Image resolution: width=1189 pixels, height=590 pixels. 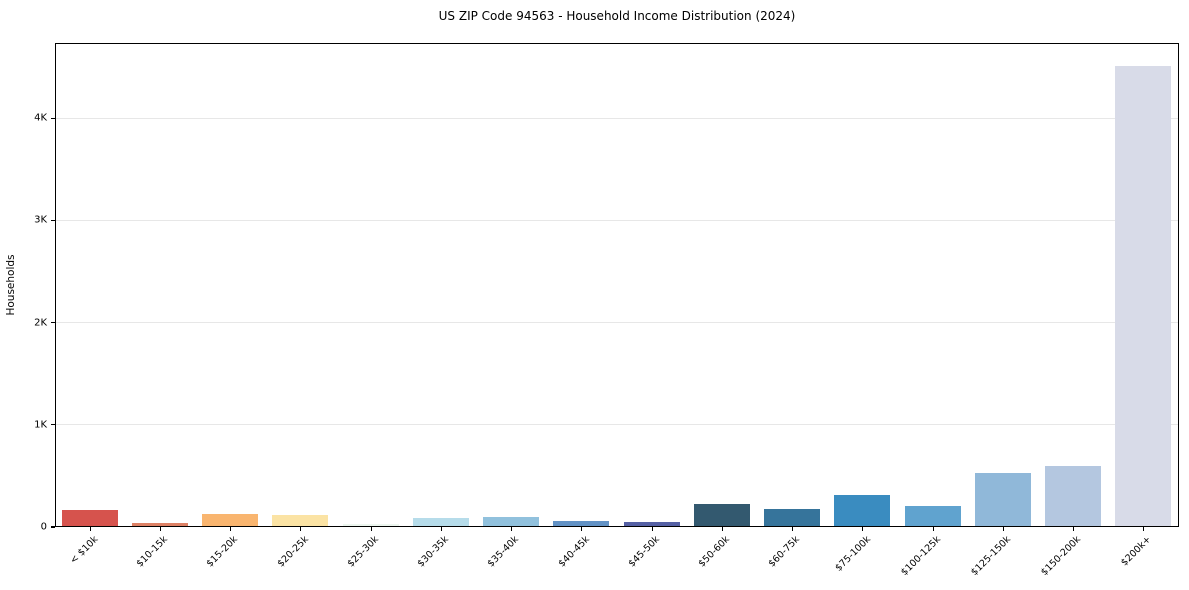 What do you see at coordinates (784, 552) in the screenshot?
I see `x-tick-label: $60-75k` at bounding box center [784, 552].